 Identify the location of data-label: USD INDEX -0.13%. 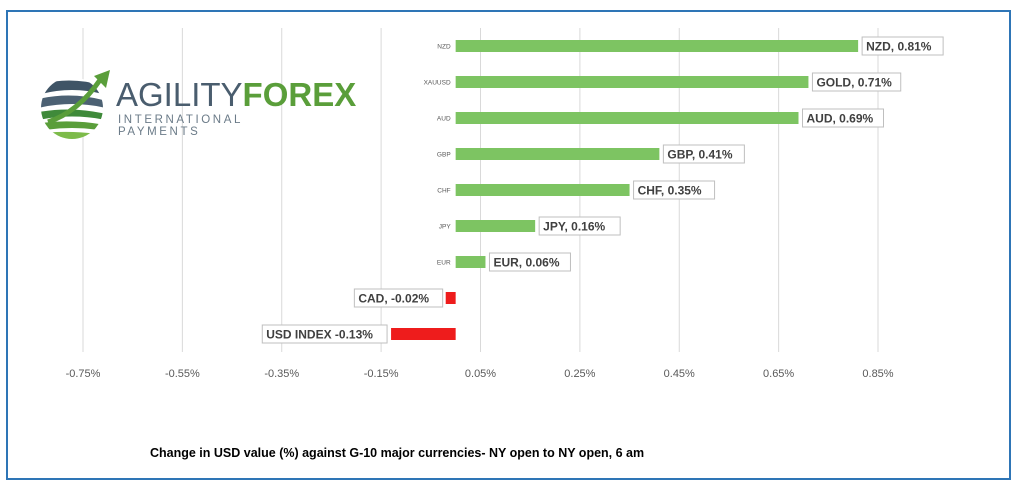
(319, 335).